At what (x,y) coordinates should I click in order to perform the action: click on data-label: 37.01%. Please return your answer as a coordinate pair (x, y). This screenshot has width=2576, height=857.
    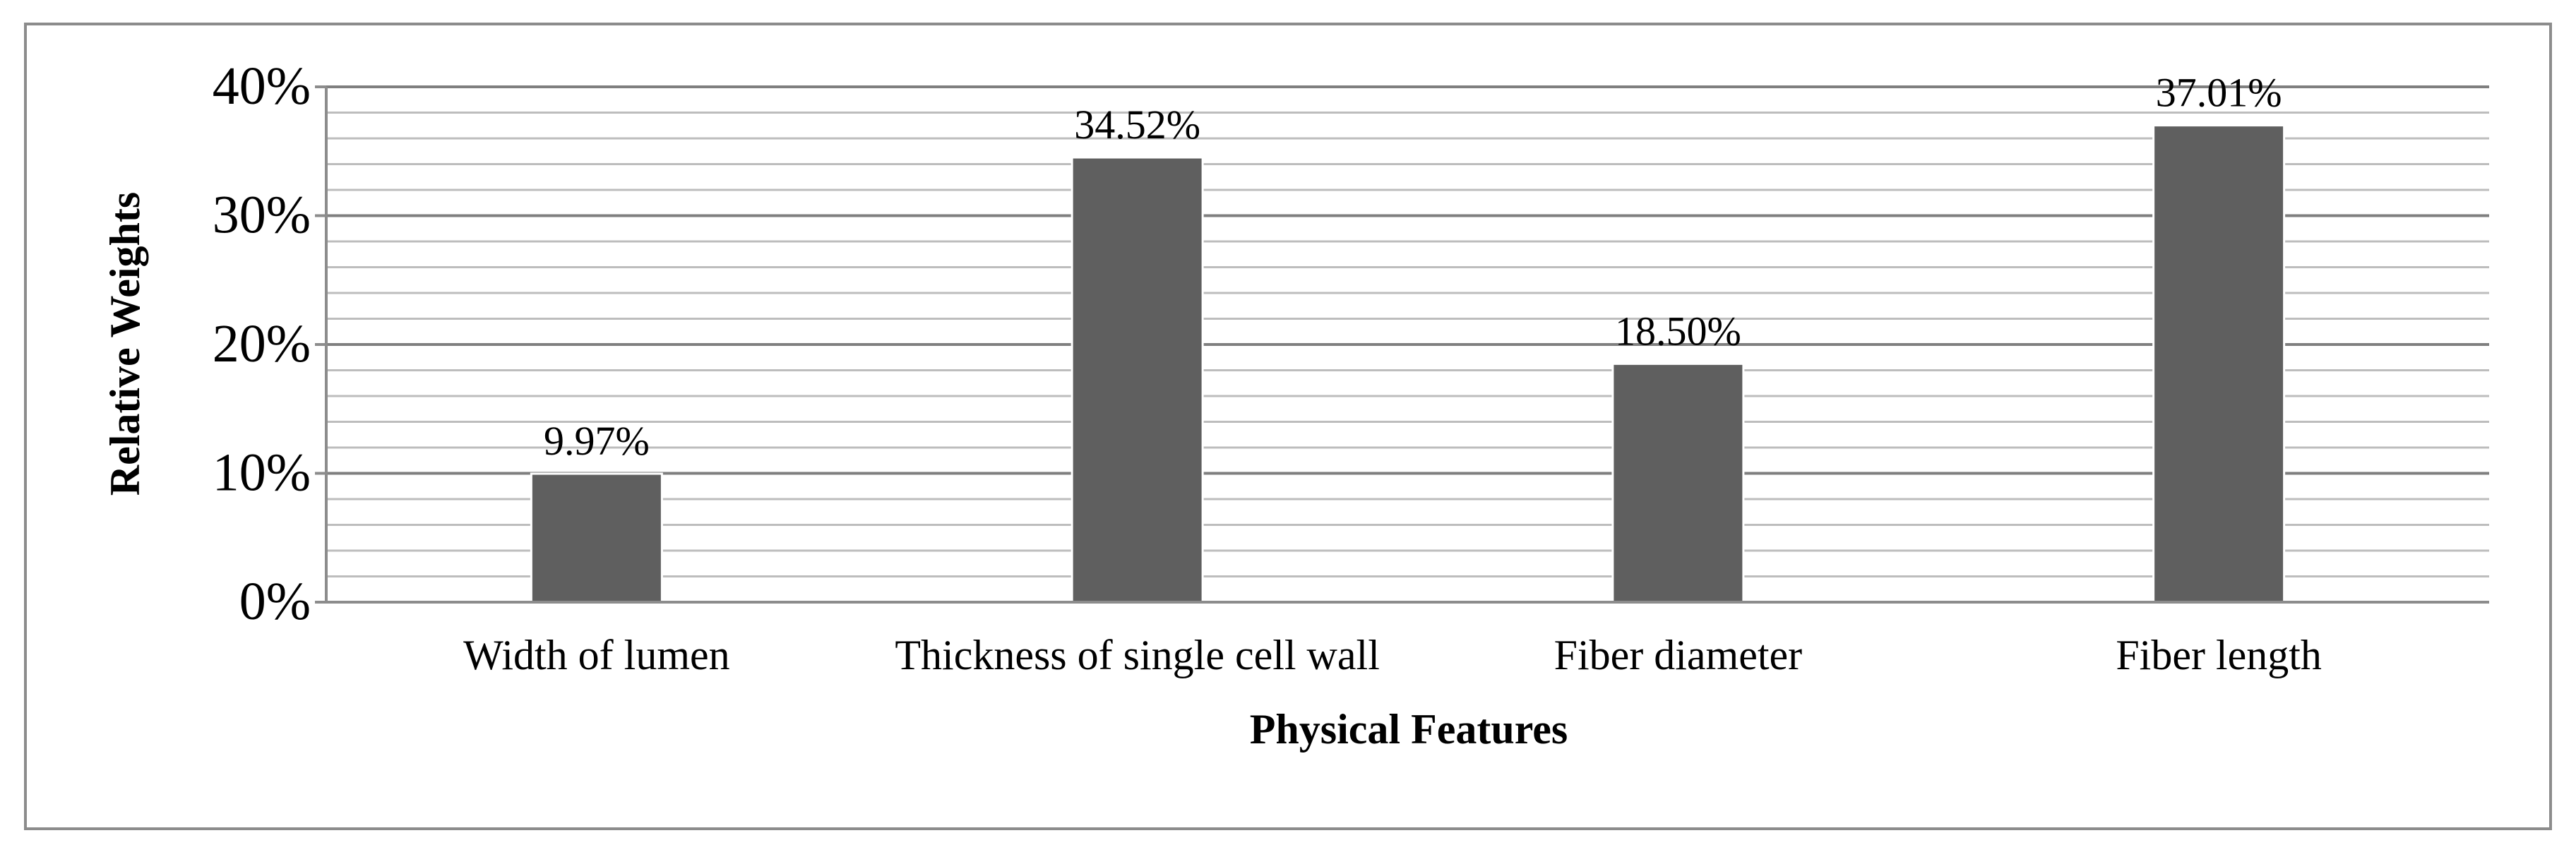
    Looking at the image, I should click on (2219, 93).